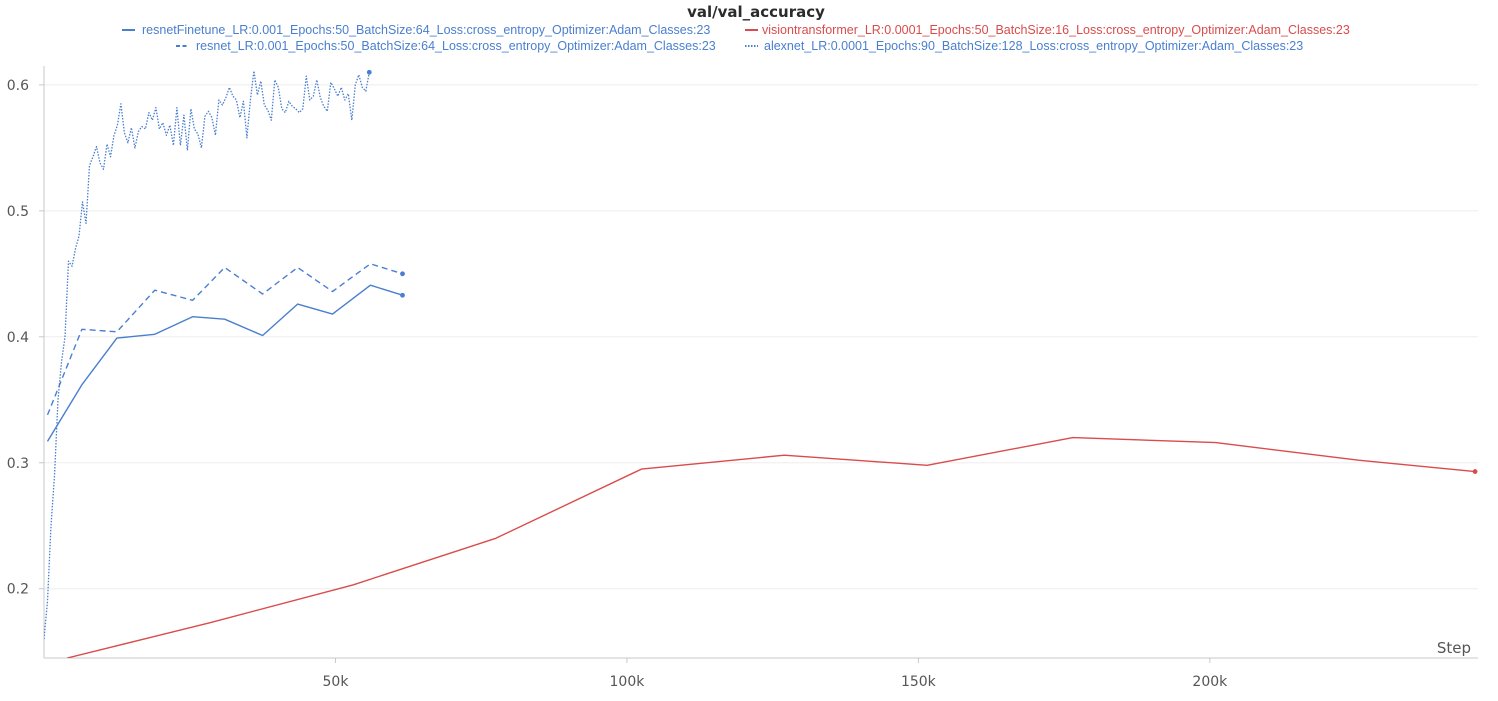 Image resolution: width=1498 pixels, height=701 pixels. I want to click on x-axis-label: Step, so click(1454, 648).